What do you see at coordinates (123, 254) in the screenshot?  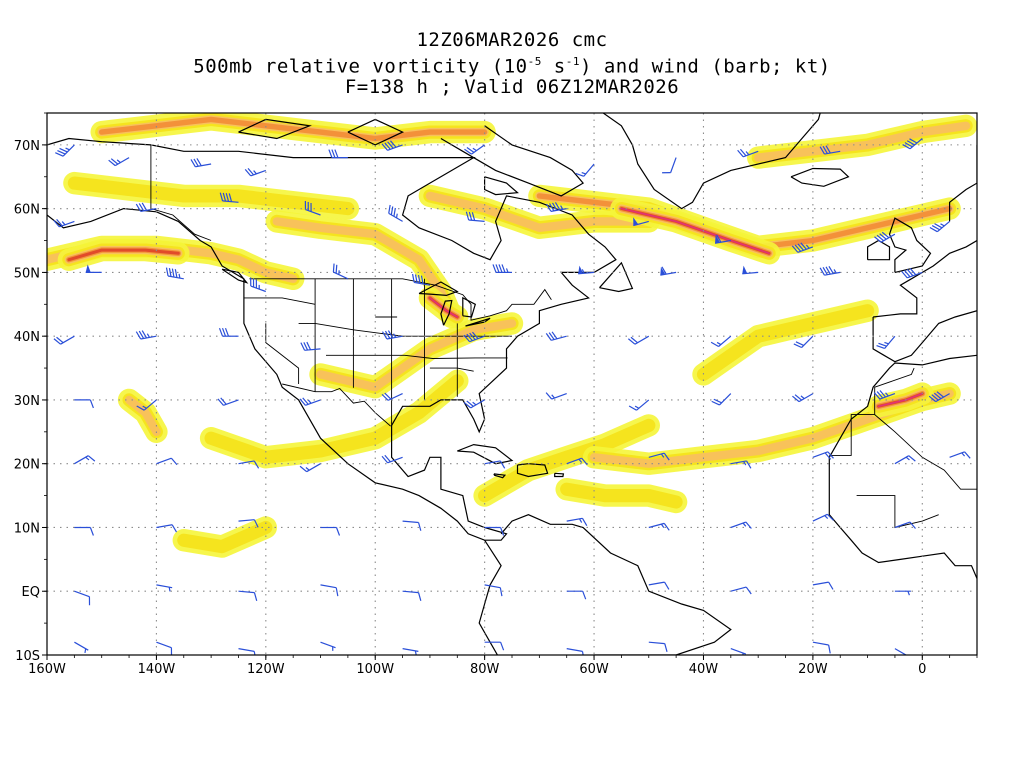 I see `vorticity-band-pacific-core` at bounding box center [123, 254].